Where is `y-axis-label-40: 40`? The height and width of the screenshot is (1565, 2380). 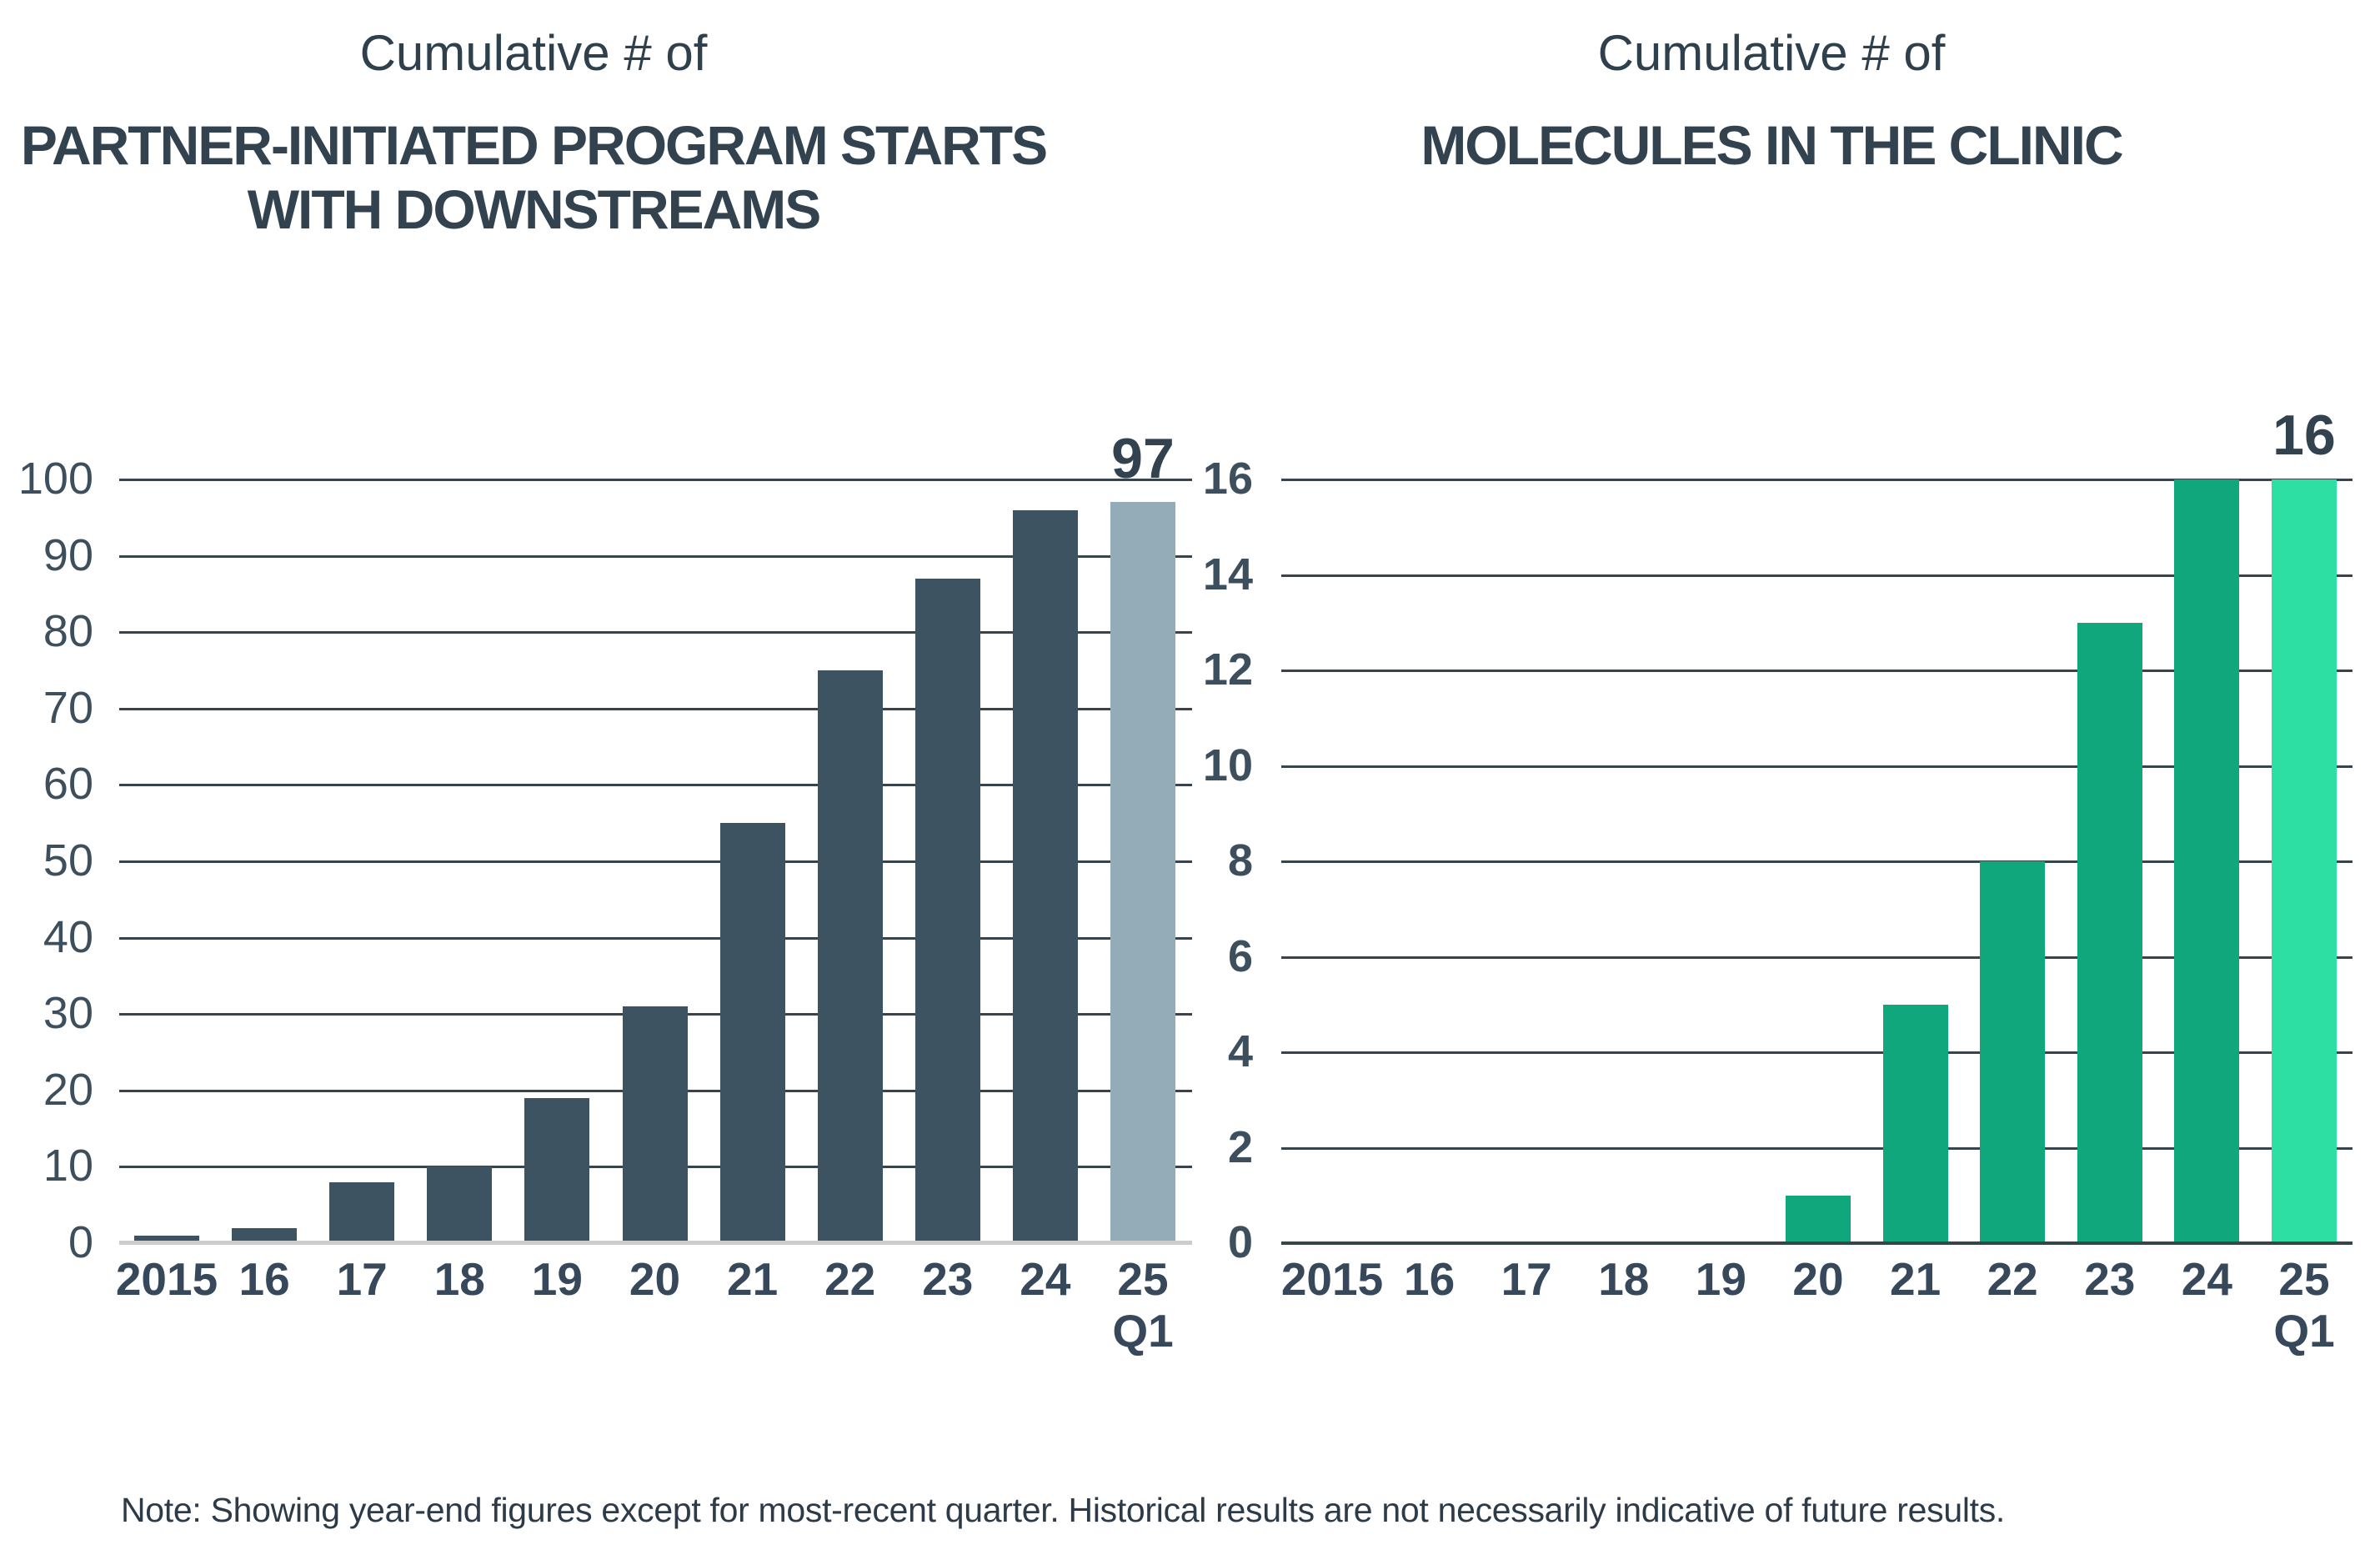 y-axis-label-40: 40 is located at coordinates (68, 936).